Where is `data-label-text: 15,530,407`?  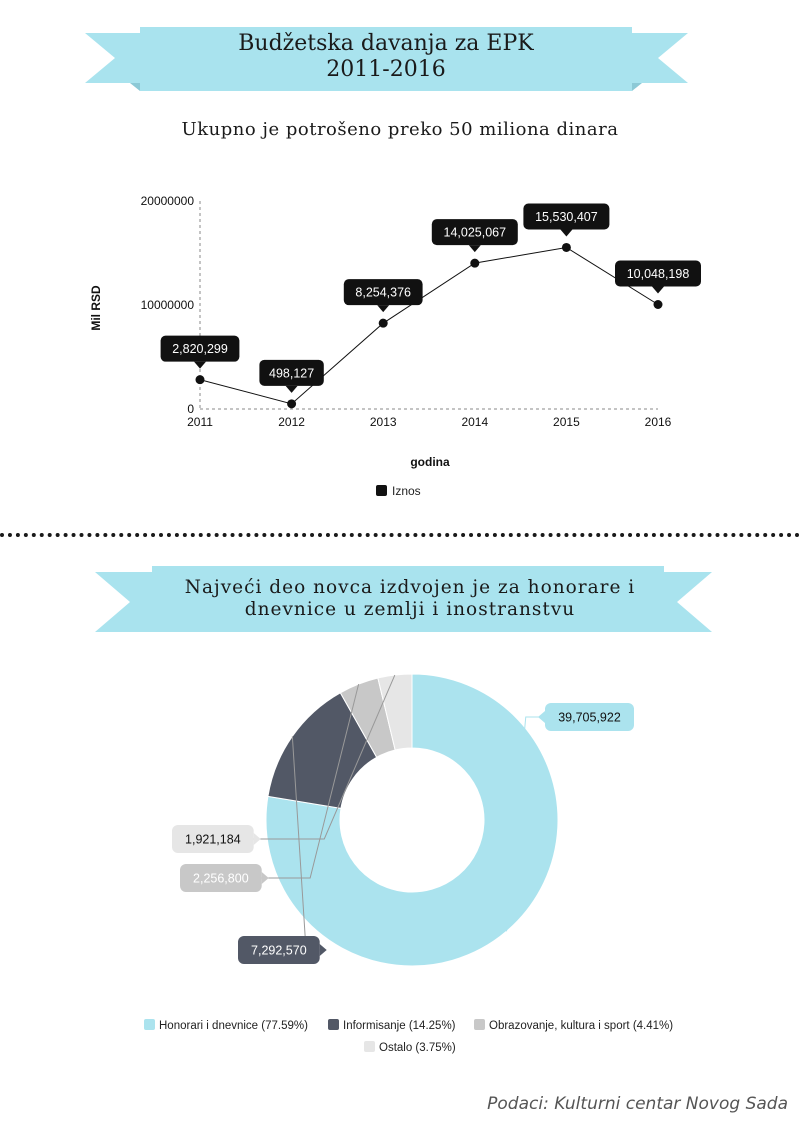 data-label-text: 15,530,407 is located at coordinates (566, 217).